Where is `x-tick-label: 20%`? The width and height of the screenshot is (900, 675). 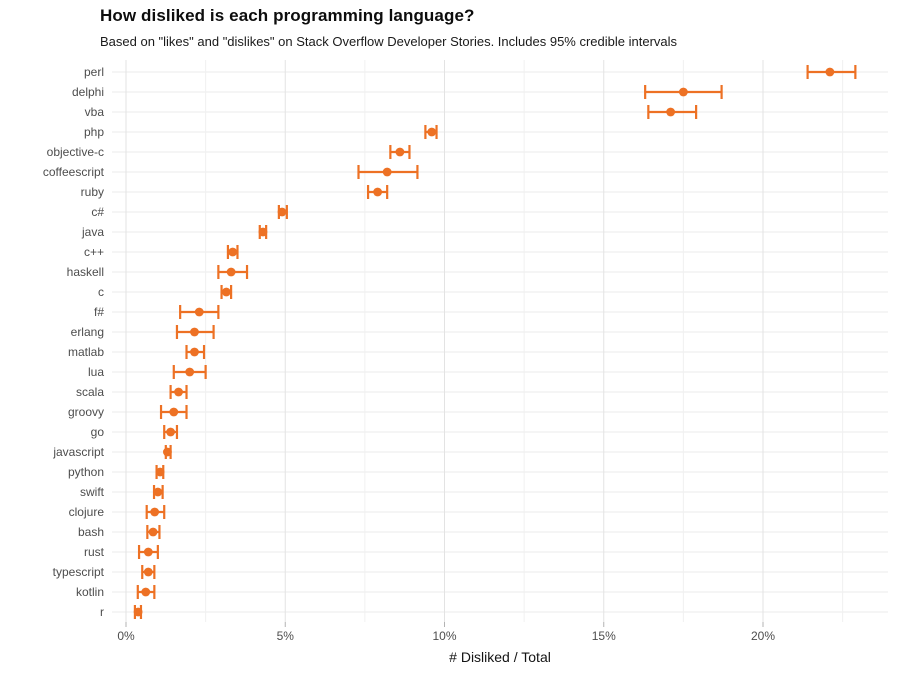 x-tick-label: 20% is located at coordinates (763, 636).